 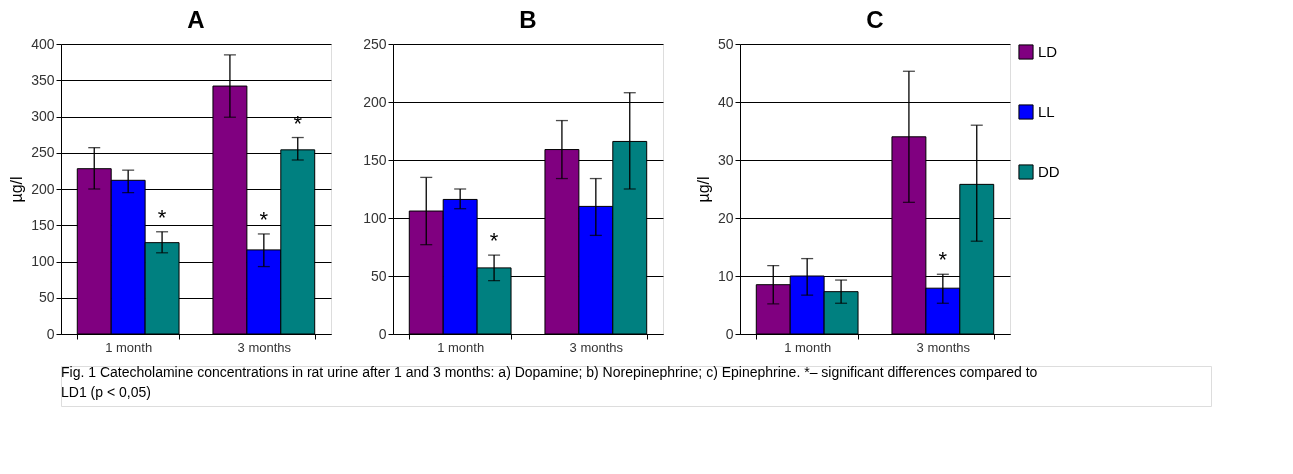 I want to click on y-tick-label: 400, so click(x=43, y=43).